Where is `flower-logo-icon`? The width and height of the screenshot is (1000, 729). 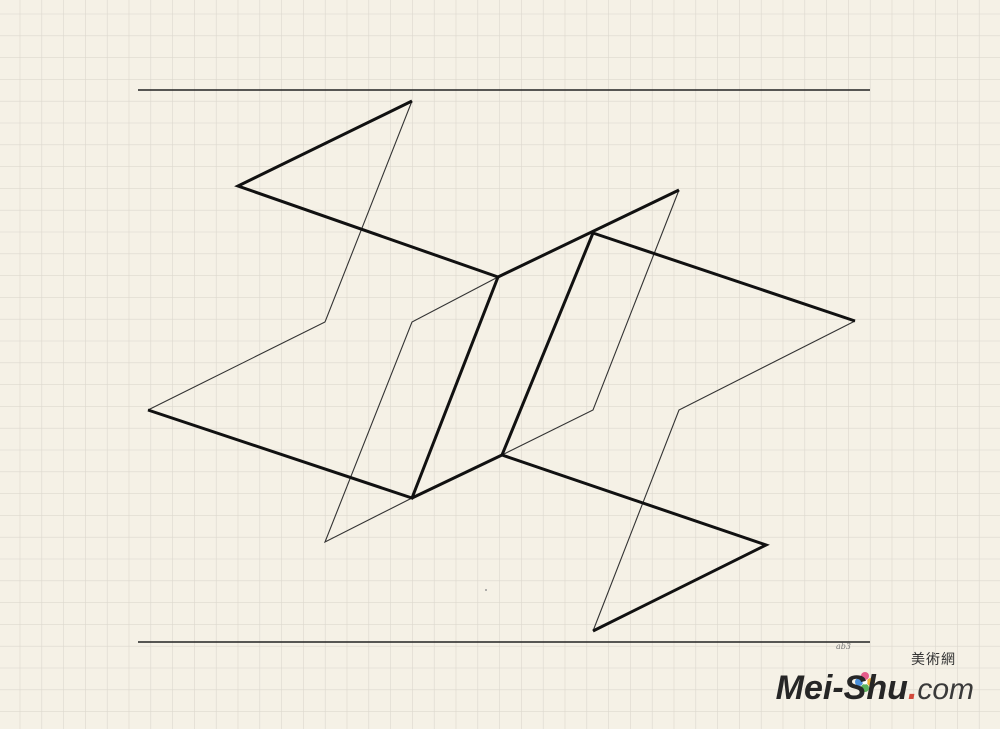 flower-logo-icon is located at coordinates (865, 682).